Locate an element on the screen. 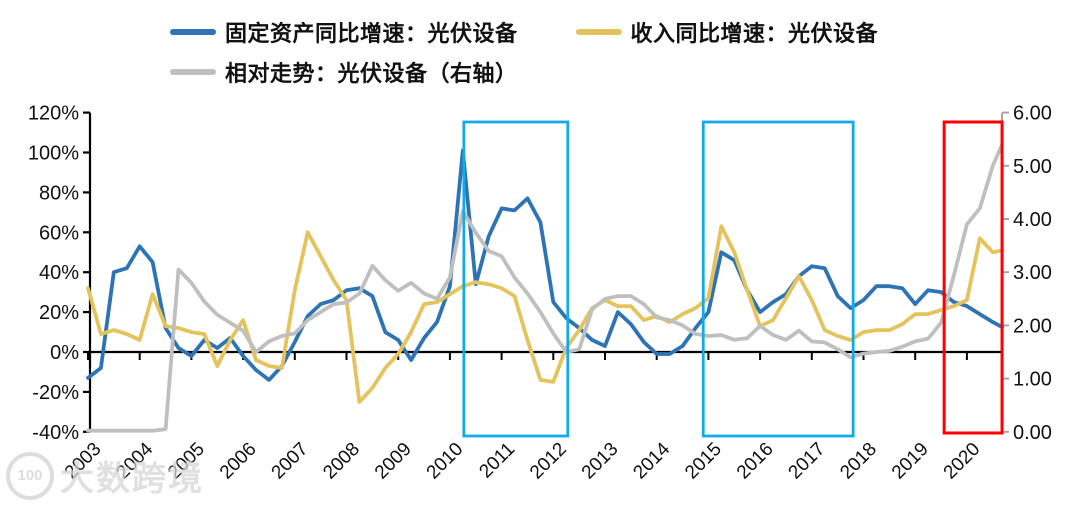 This screenshot has width=1080, height=513. x-axis-year-label: 2011 is located at coordinates (497, 461).